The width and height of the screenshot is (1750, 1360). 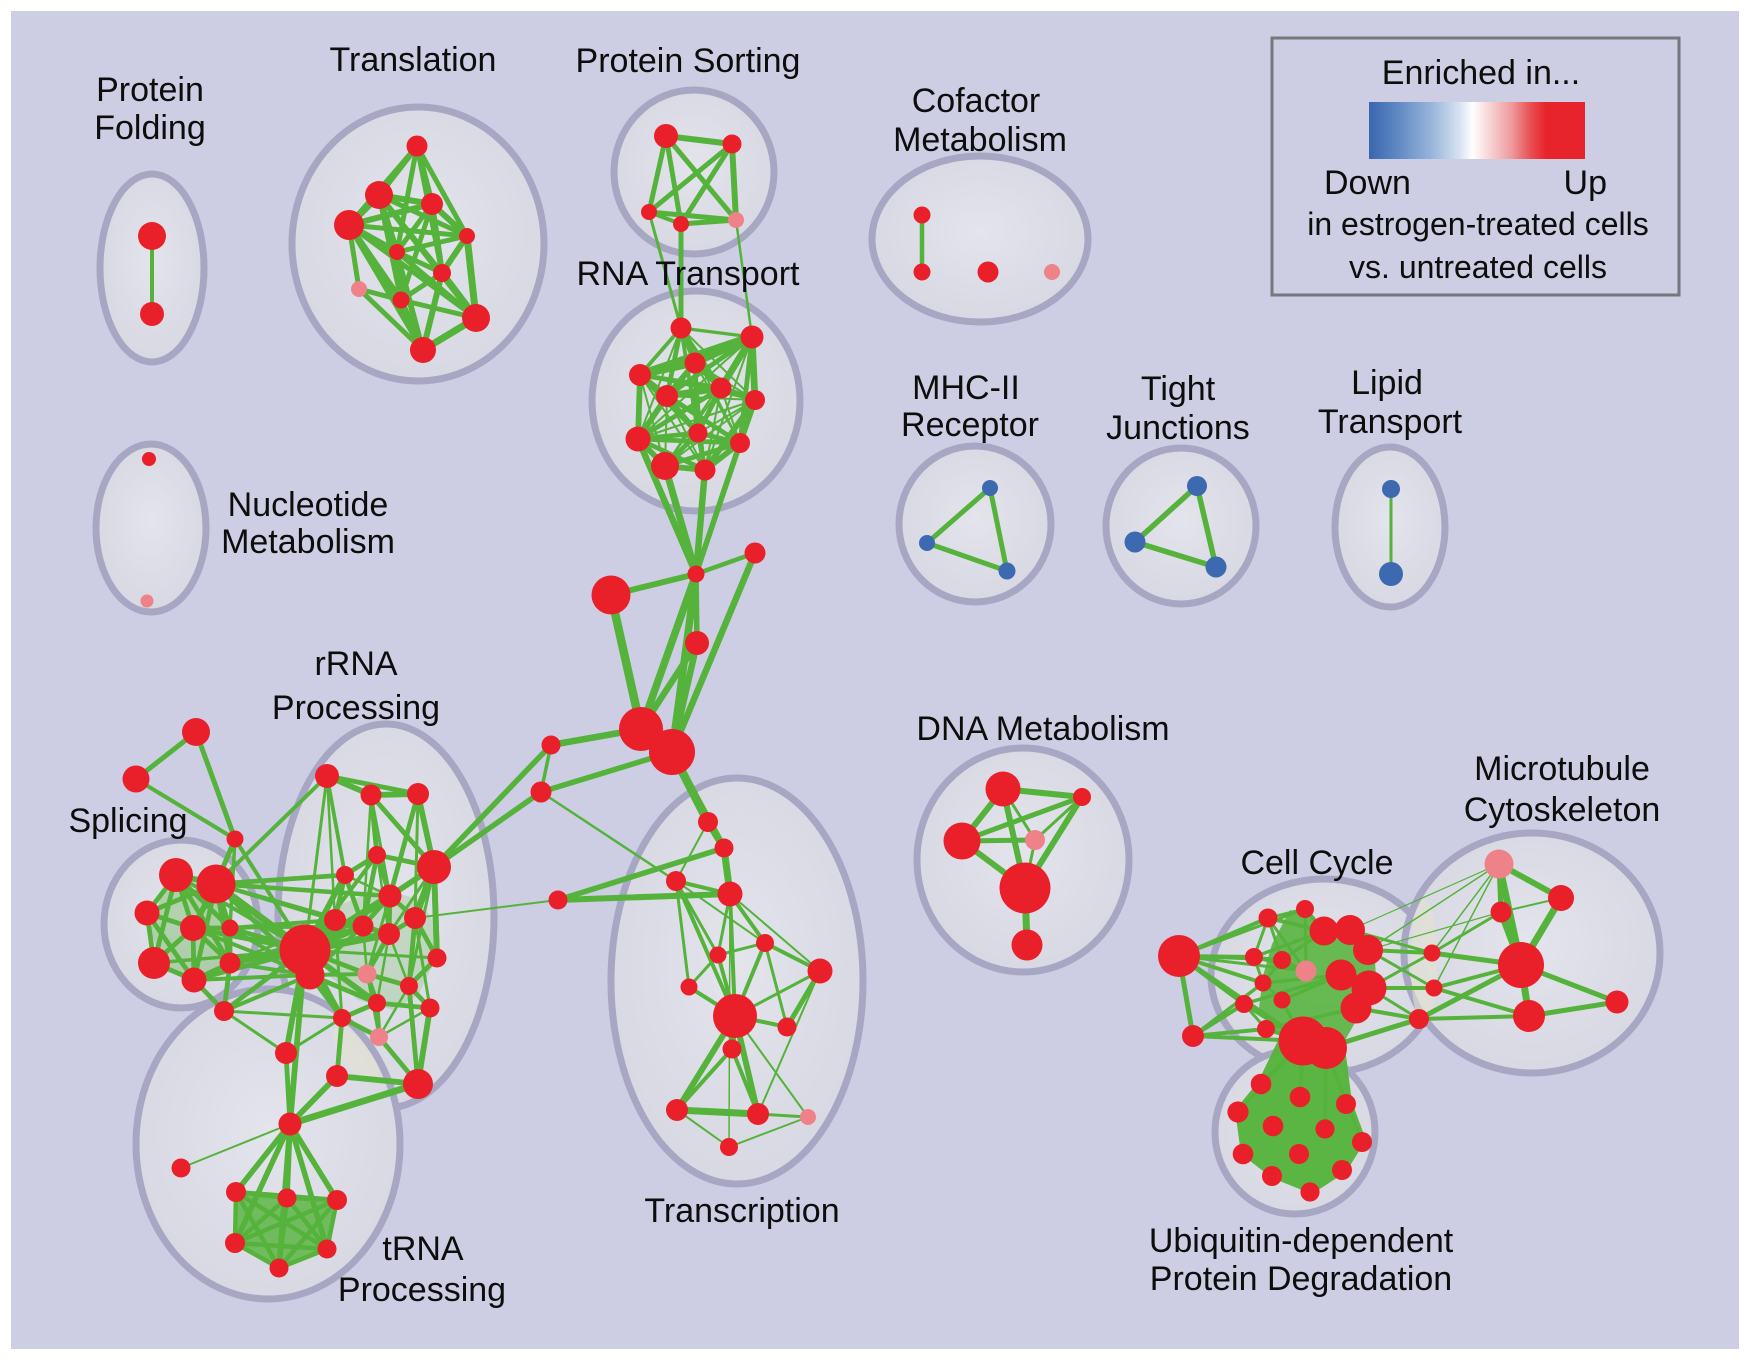 I want to click on svg-text: Down, so click(x=1367, y=183).